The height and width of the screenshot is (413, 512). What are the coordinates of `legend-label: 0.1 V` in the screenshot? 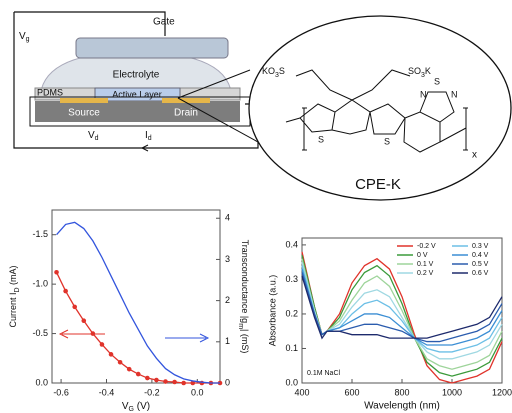 It's located at (425, 264).